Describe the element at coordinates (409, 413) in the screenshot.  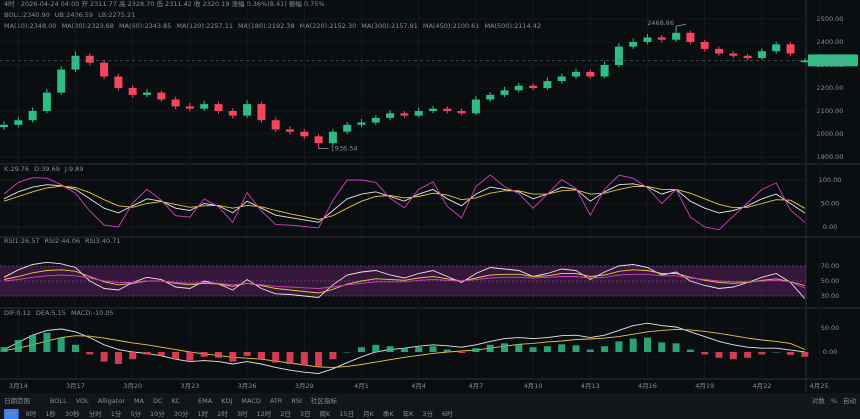
I see `timeframe-button: 年K` at that location.